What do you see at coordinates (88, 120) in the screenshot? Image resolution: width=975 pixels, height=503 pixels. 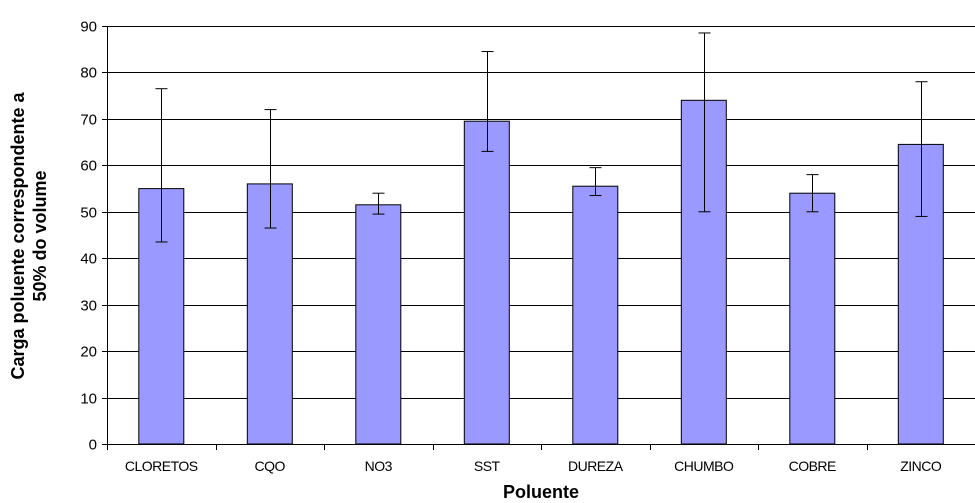 I see `y-tick-label: 70` at bounding box center [88, 120].